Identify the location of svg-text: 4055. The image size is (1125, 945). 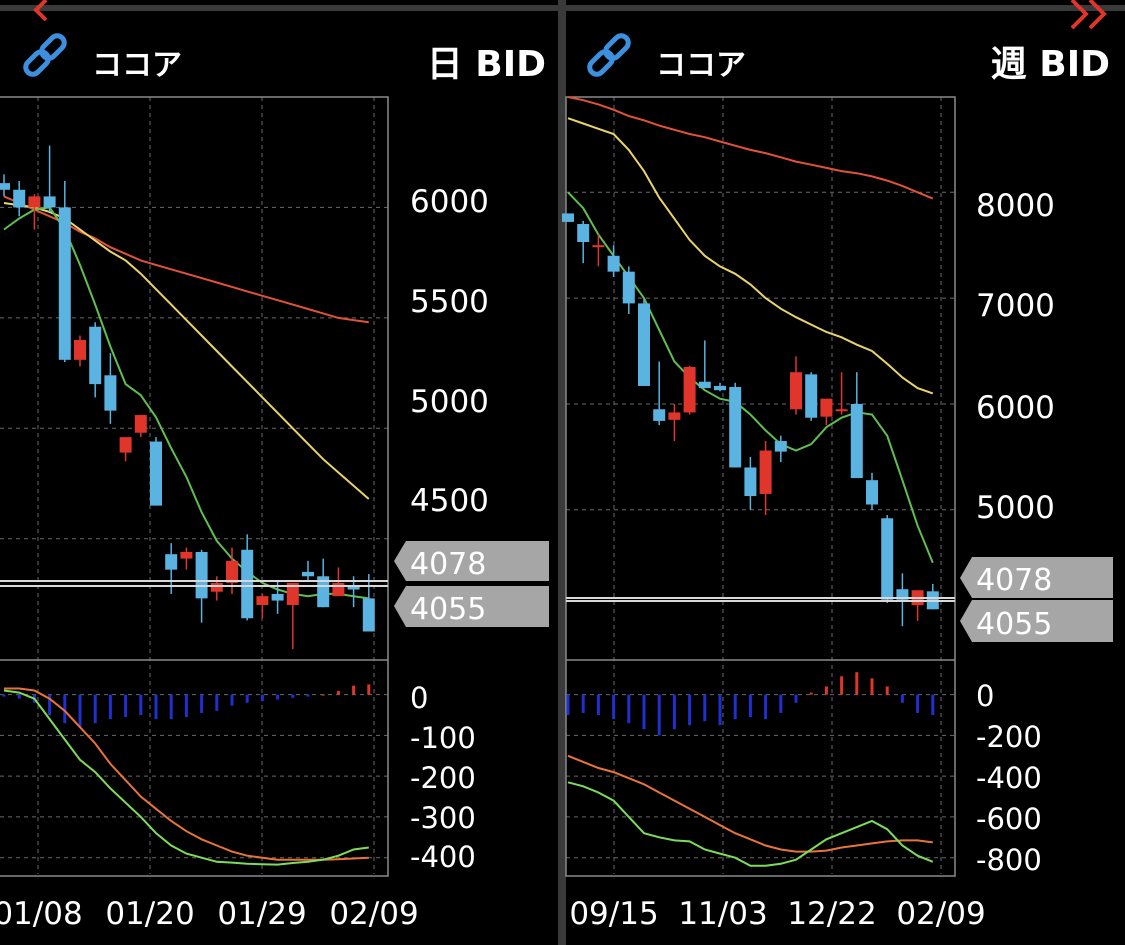
(1014, 624).